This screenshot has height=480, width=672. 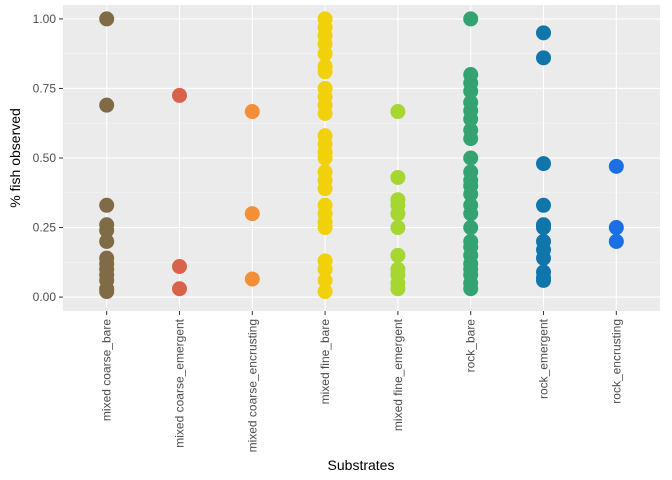 What do you see at coordinates (45, 158) in the screenshot?
I see `y-tick-label: 0.50` at bounding box center [45, 158].